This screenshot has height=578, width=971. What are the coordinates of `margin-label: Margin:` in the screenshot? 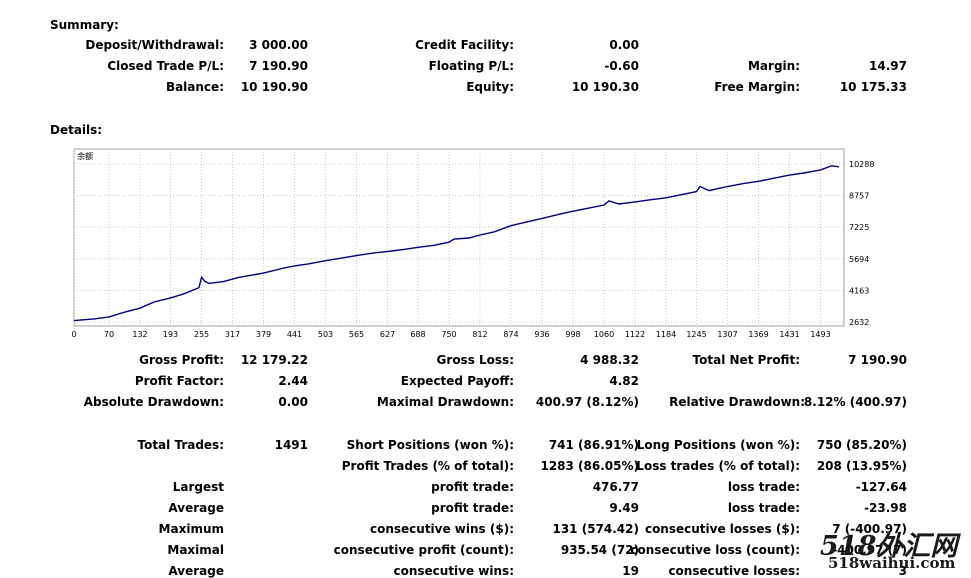 It's located at (773, 66).